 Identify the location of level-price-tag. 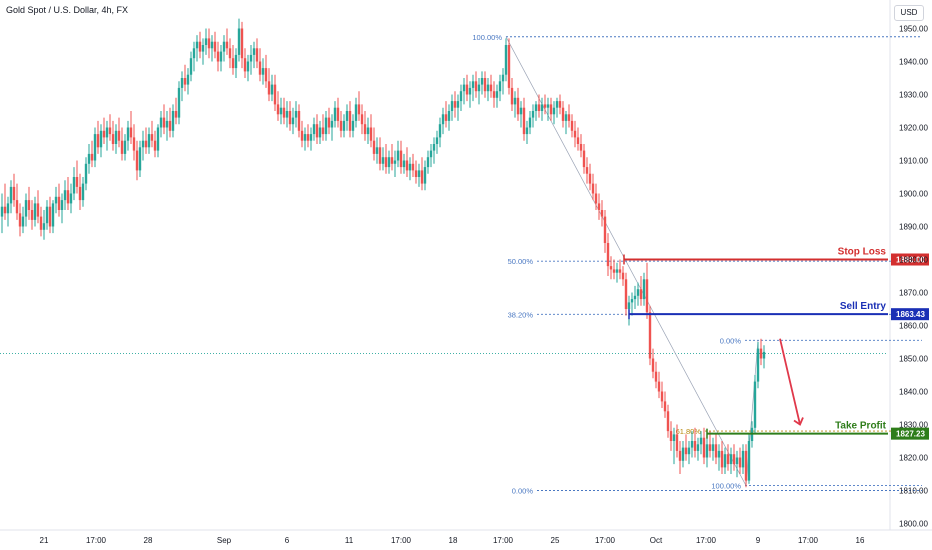
(910, 433).